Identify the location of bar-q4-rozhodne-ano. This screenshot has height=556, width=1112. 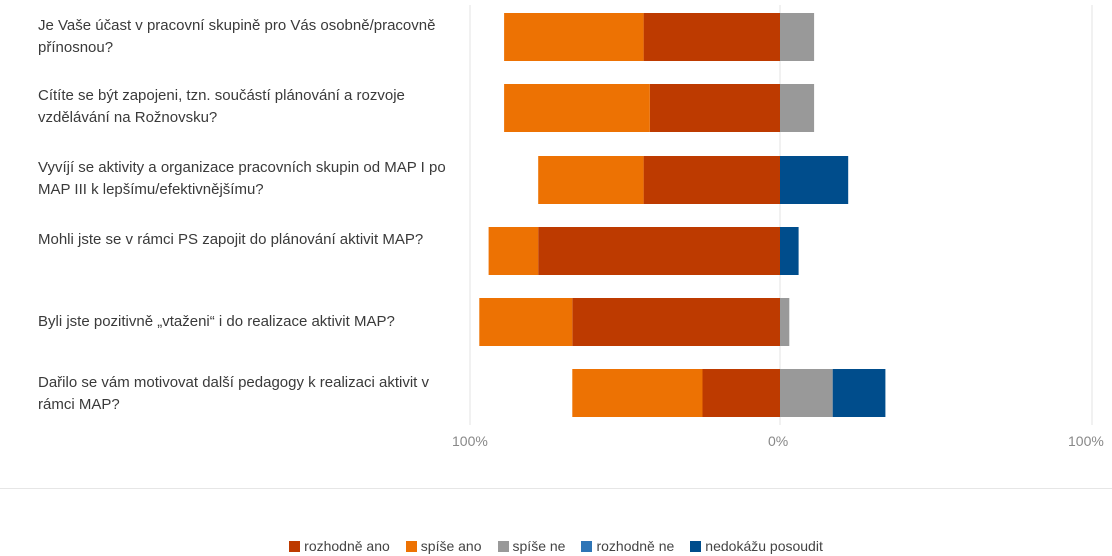
(659, 251).